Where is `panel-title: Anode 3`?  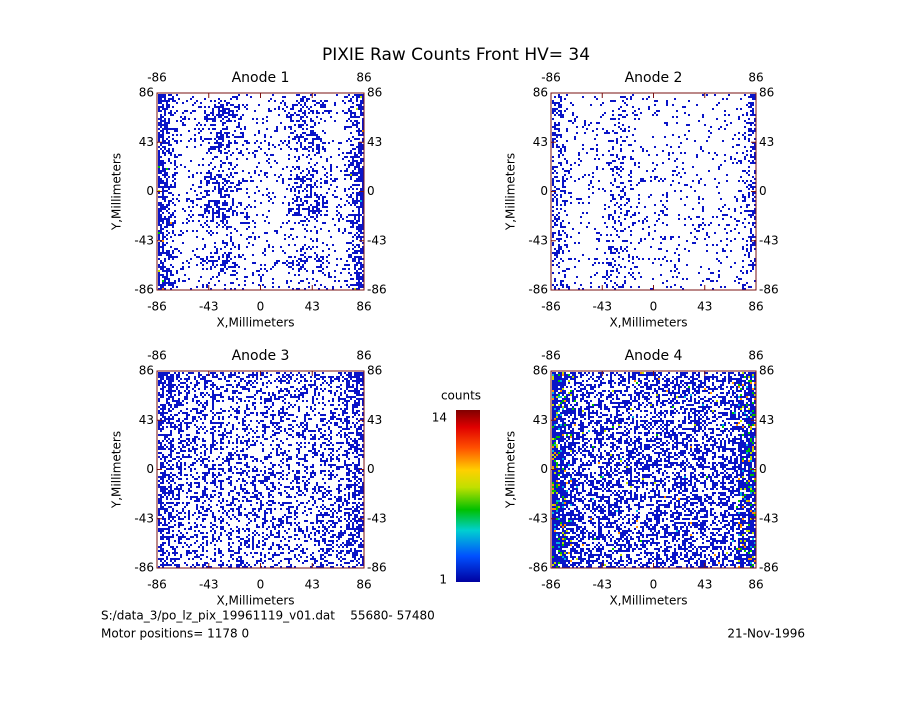 panel-title: Anode 3 is located at coordinates (261, 356).